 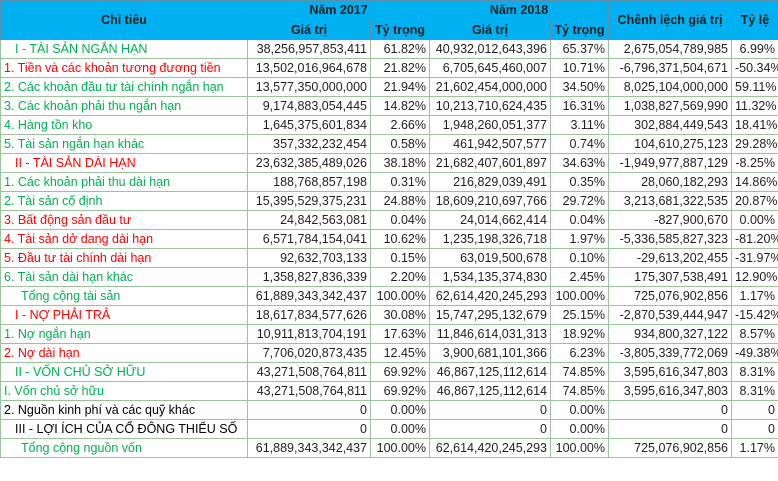 What do you see at coordinates (309, 49) in the screenshot?
I see `cell-value-2017: 38,256,957,853,411` at bounding box center [309, 49].